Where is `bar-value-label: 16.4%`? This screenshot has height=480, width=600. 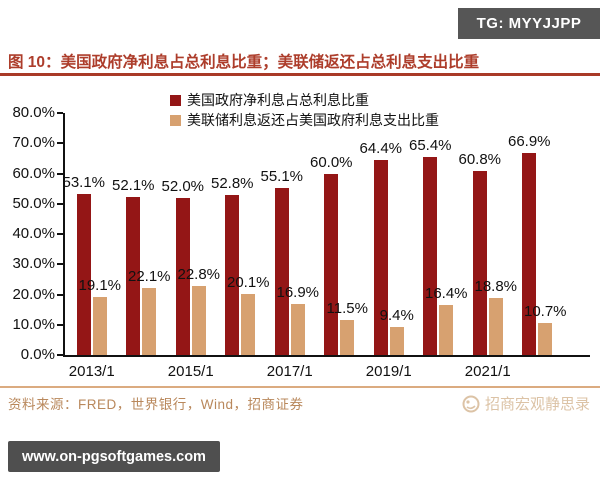 bar-value-label: 16.4% is located at coordinates (446, 294).